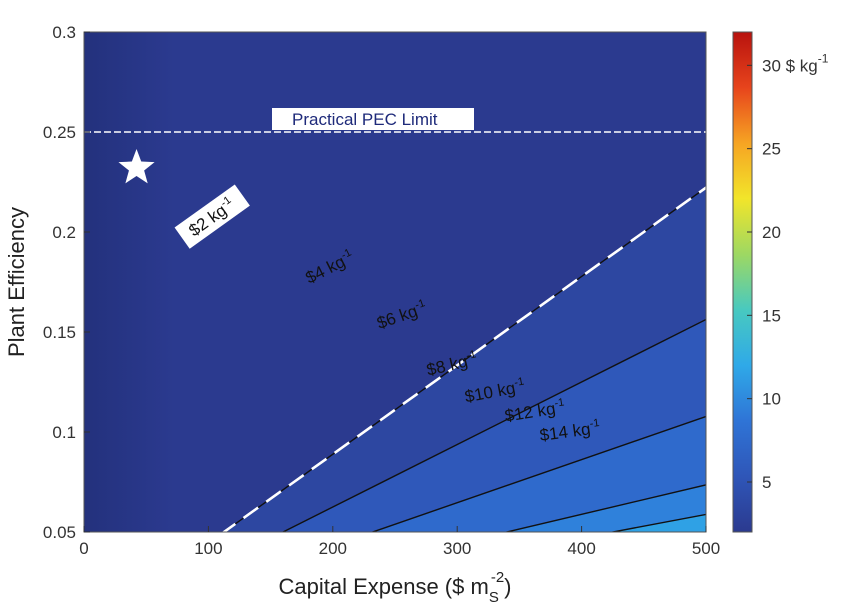 This screenshot has height=615, width=850. Describe the element at coordinates (64, 432) in the screenshot. I see `y-tick-label: 0.1` at that location.